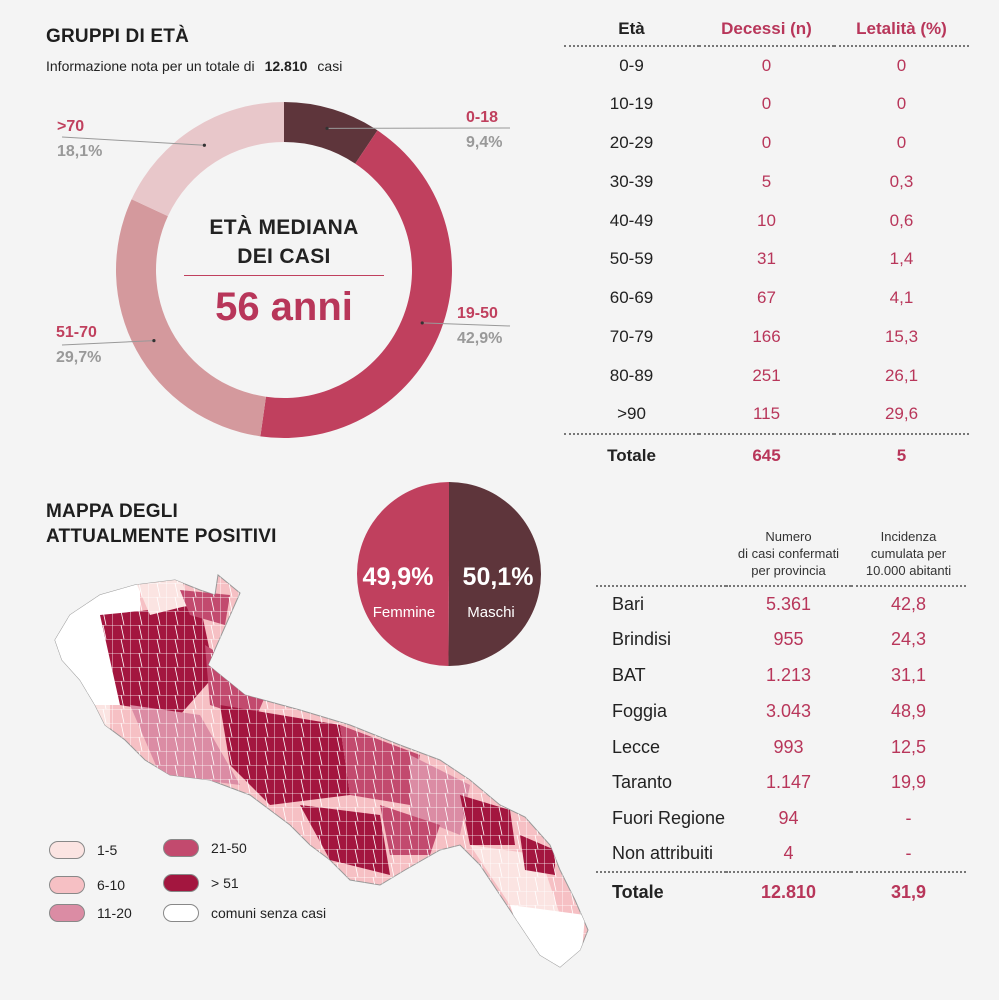 The height and width of the screenshot is (1000, 999). Describe the element at coordinates (181, 913) in the screenshot. I see `legend-swatch-no-cases` at that location.